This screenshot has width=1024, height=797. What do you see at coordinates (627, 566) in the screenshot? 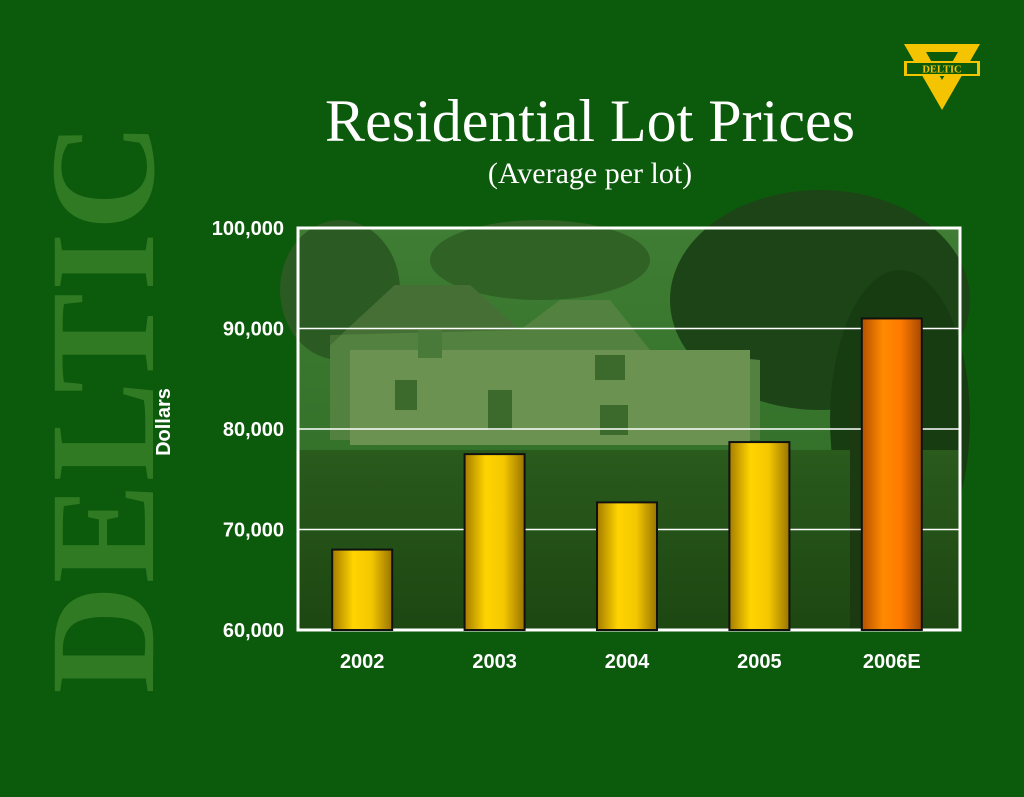
I see `bar-2004` at bounding box center [627, 566].